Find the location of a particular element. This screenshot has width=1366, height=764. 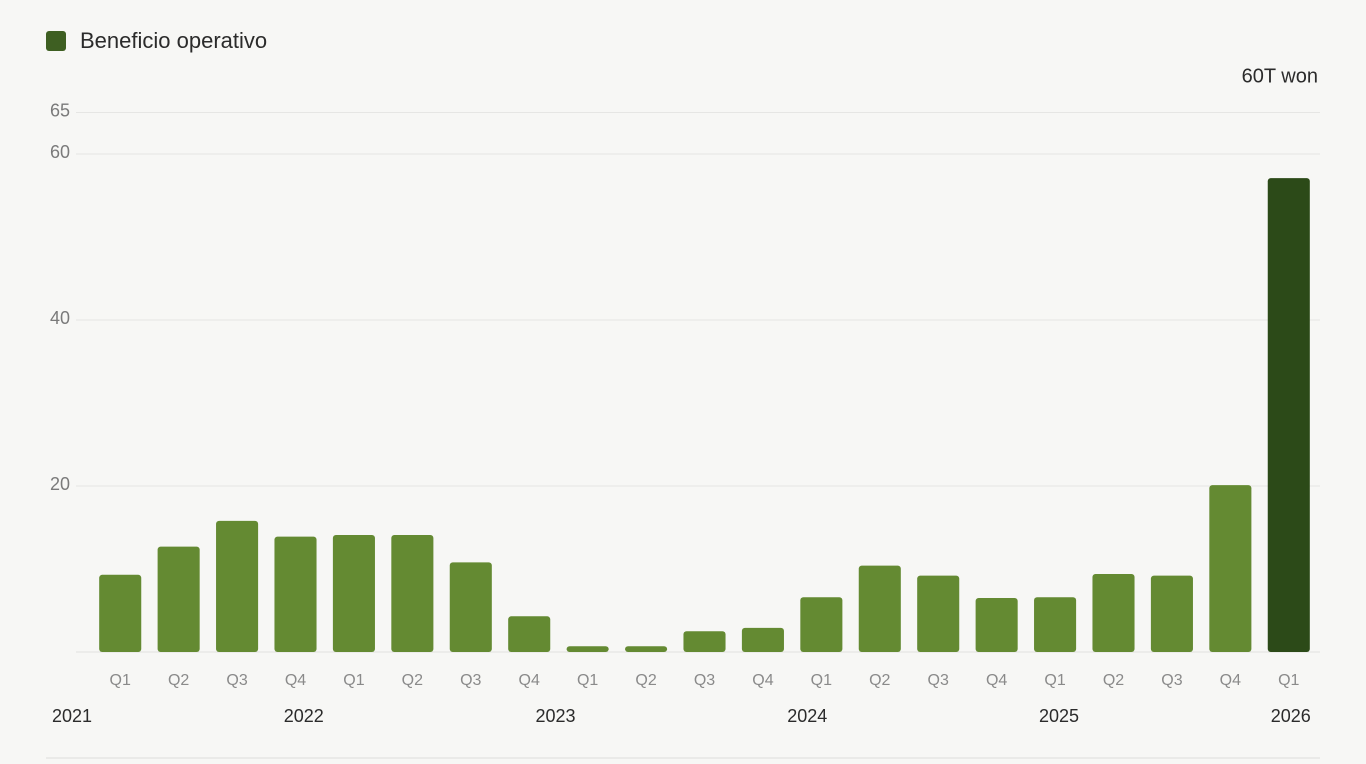

group-label: 2023 is located at coordinates (555, 716).